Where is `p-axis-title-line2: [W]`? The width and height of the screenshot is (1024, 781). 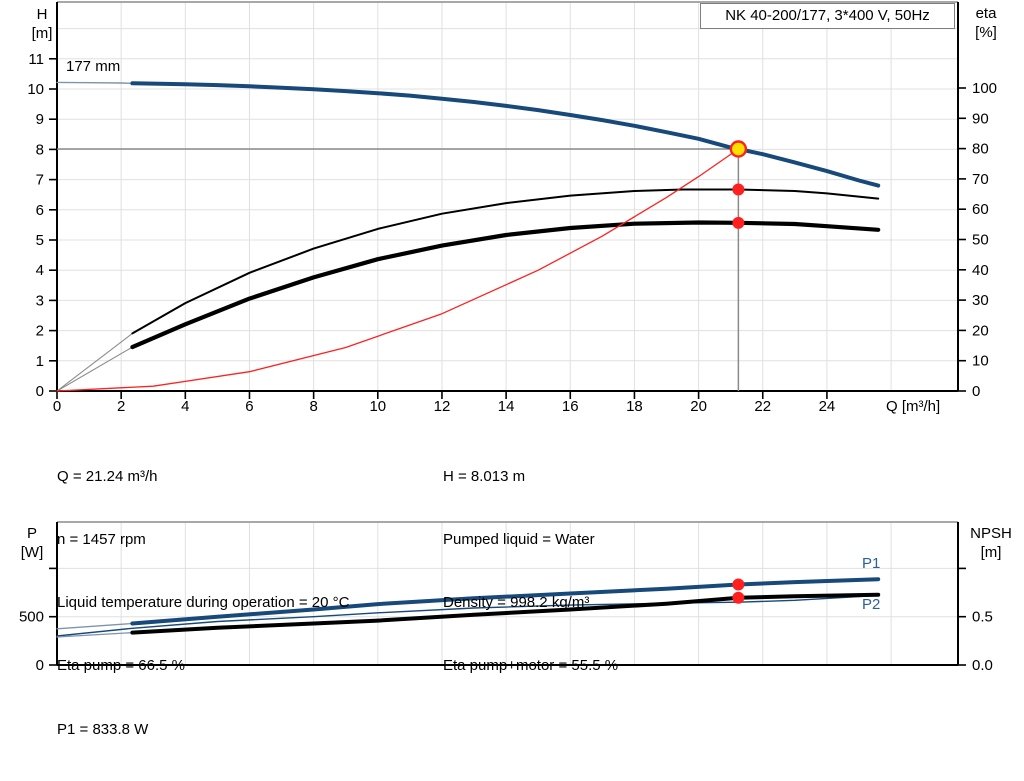 p-axis-title-line2: [W] is located at coordinates (32, 552).